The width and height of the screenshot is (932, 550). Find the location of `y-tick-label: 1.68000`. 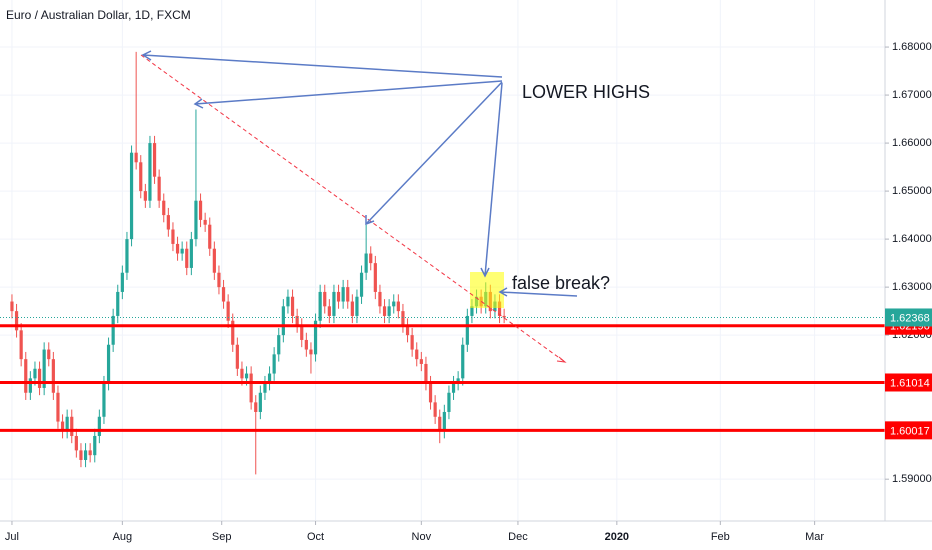

y-tick-label: 1.68000 is located at coordinates (912, 47).